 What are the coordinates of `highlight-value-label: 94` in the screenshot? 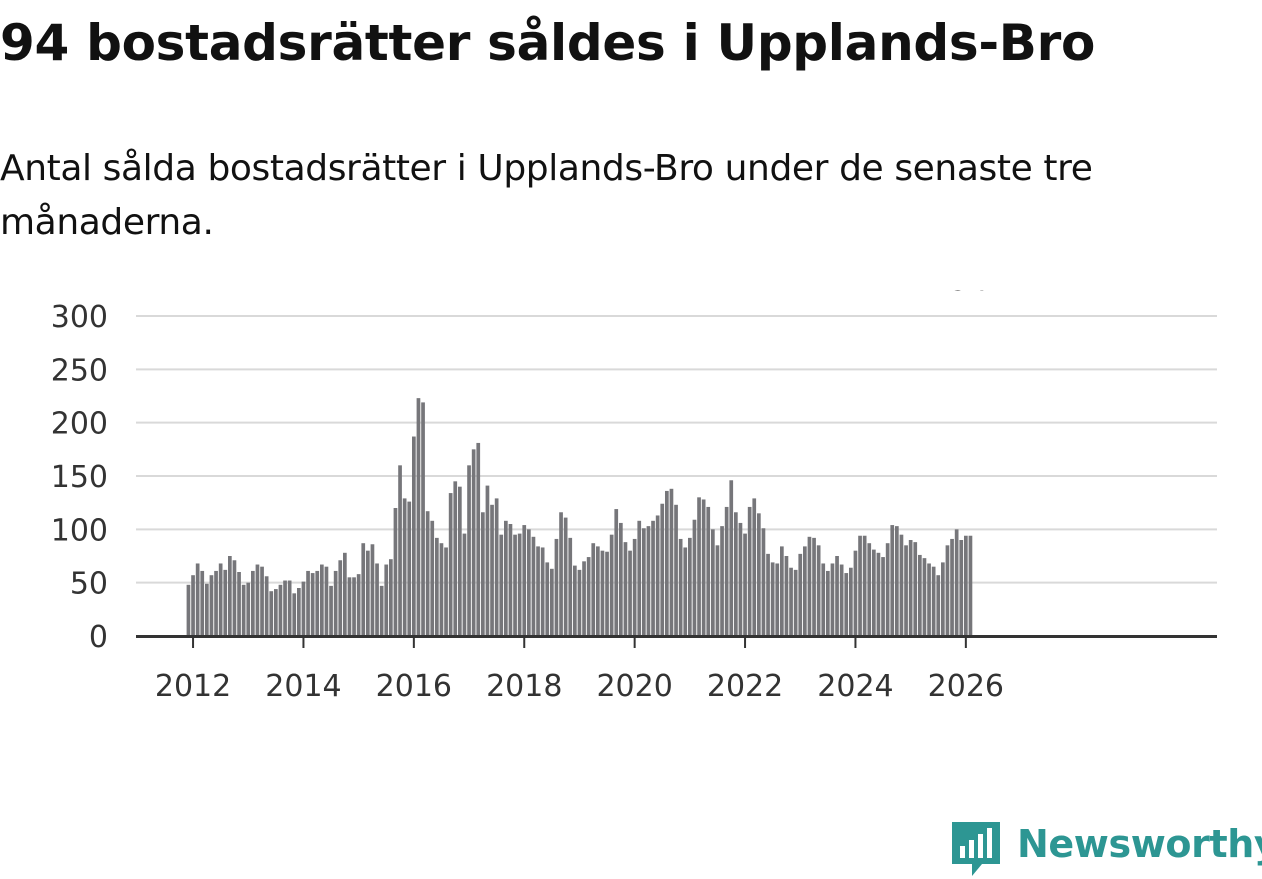 It's located at (969, 294).